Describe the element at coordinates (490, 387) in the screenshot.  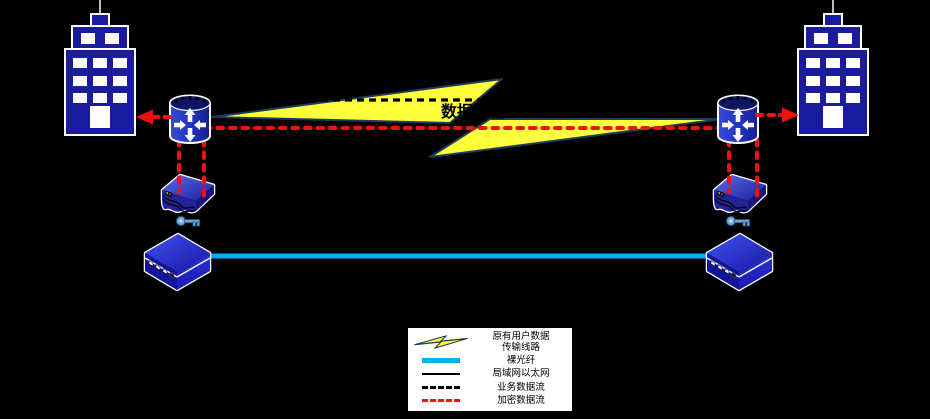
I see `legend-item-business-flow: 业务数据流` at that location.